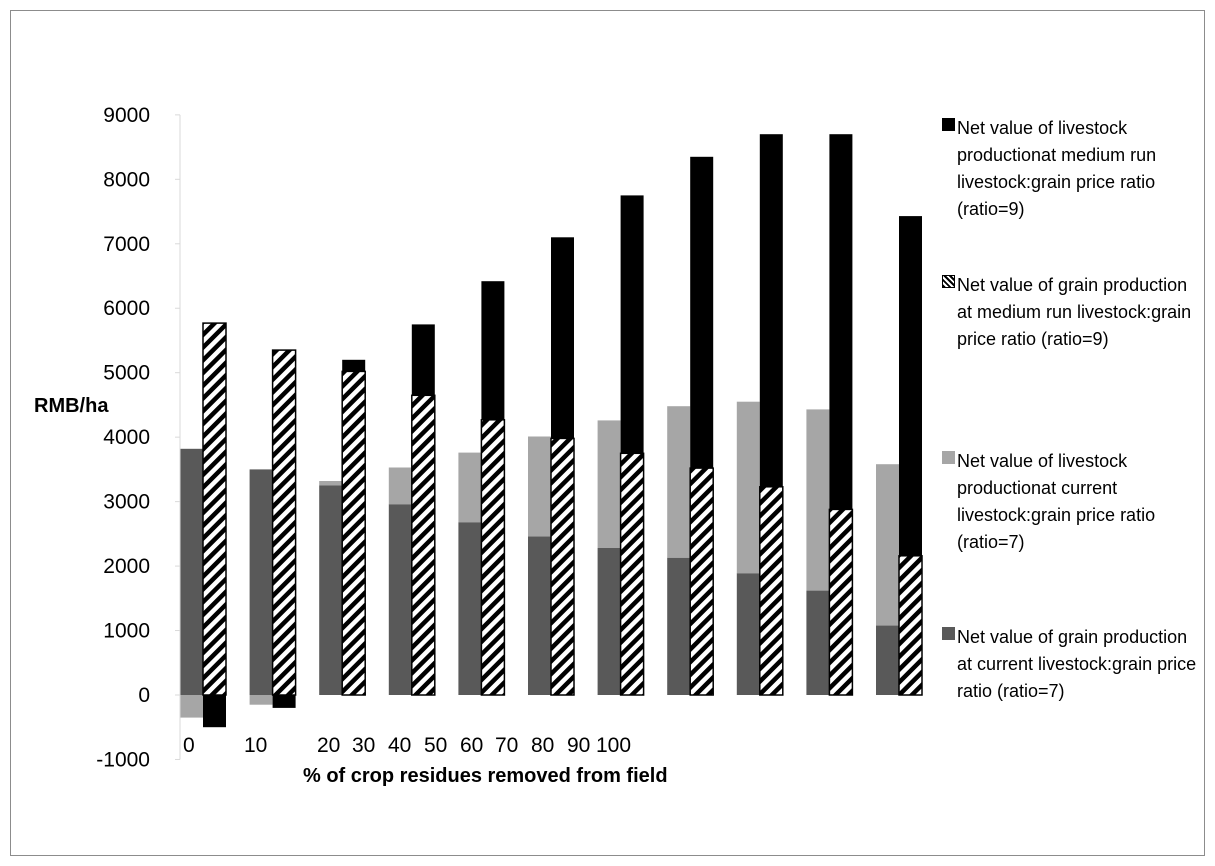  I want to click on x-tick-label: 20, so click(328, 745).